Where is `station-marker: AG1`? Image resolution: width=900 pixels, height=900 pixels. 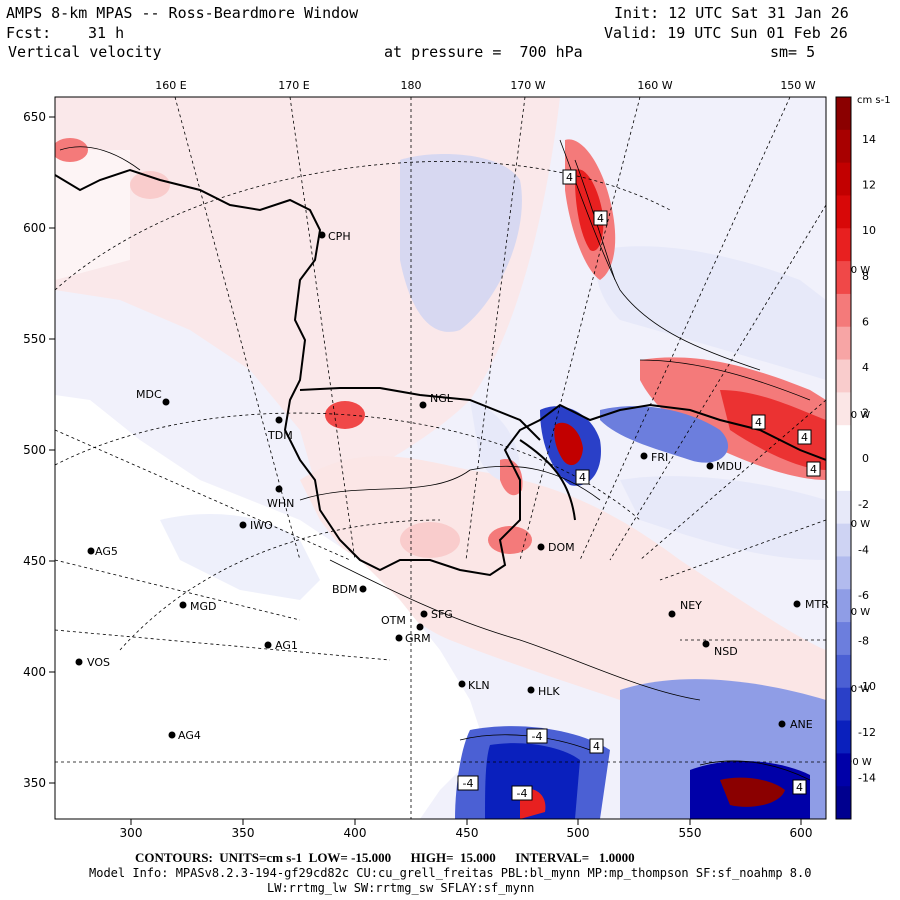 station-marker: AG1 is located at coordinates (281, 645).